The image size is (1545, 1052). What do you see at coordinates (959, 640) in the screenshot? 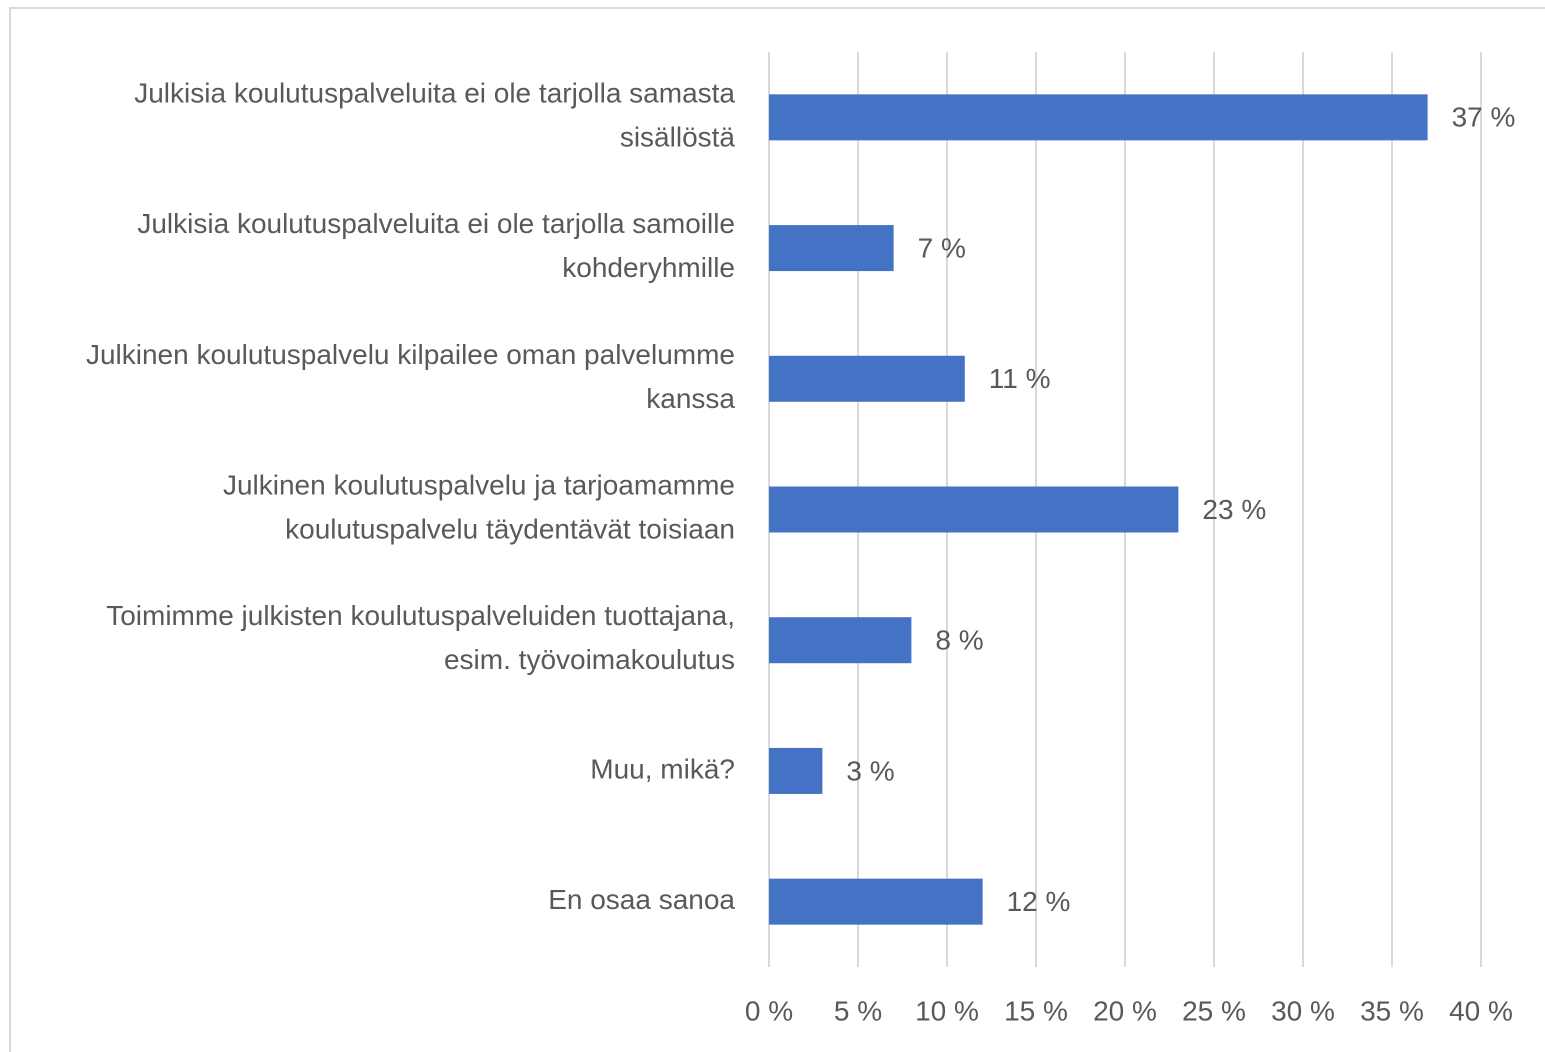
I see `value-label: 8 %` at bounding box center [959, 640].